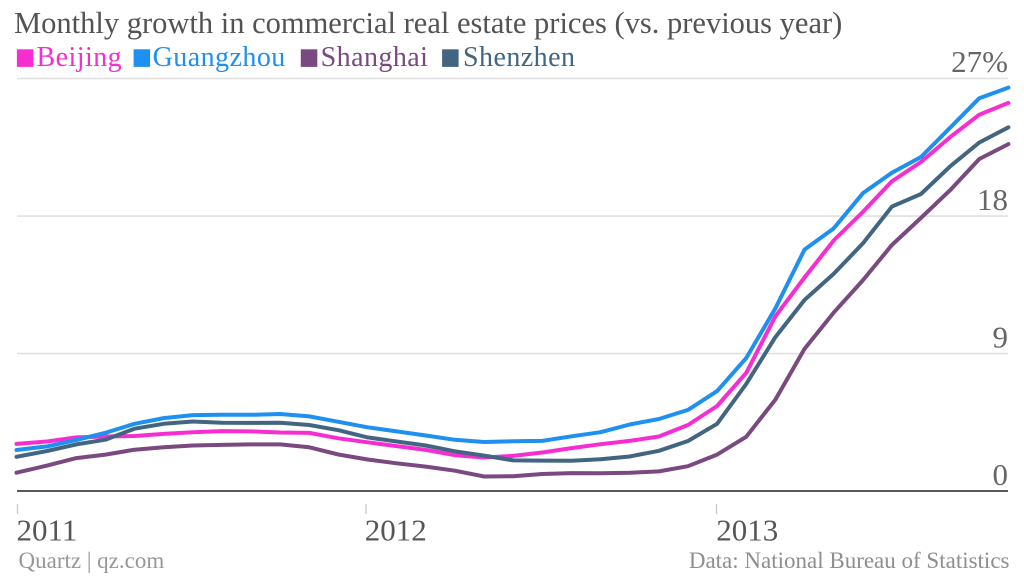 The width and height of the screenshot is (1024, 577). What do you see at coordinates (80, 57) in the screenshot?
I see `svg-text: Beijing` at bounding box center [80, 57].